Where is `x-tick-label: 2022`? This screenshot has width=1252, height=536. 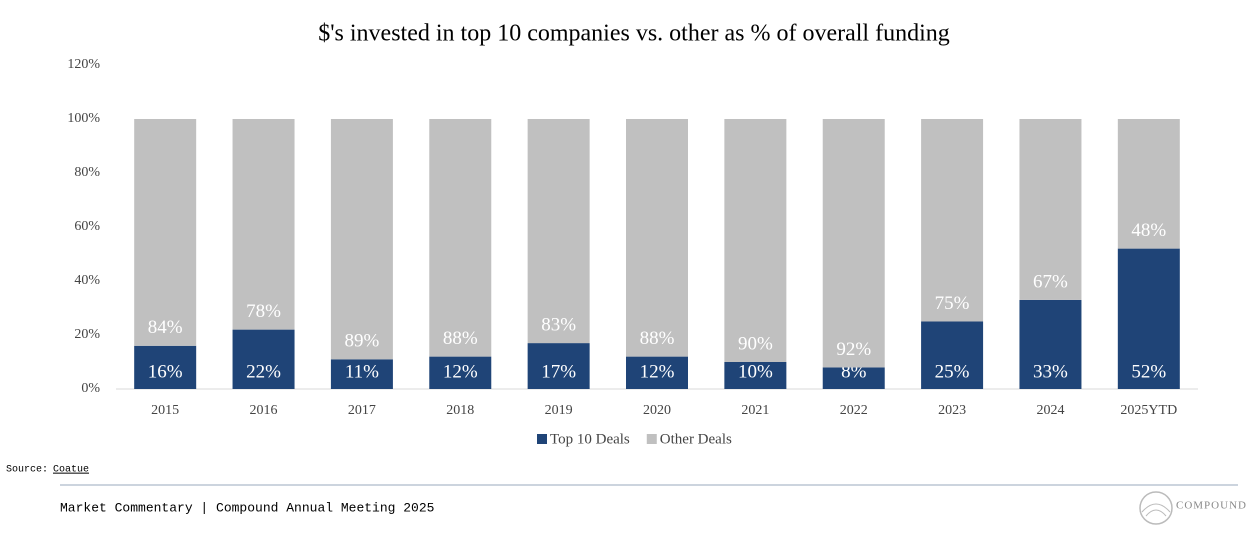 x-tick-label: 2022 is located at coordinates (854, 410).